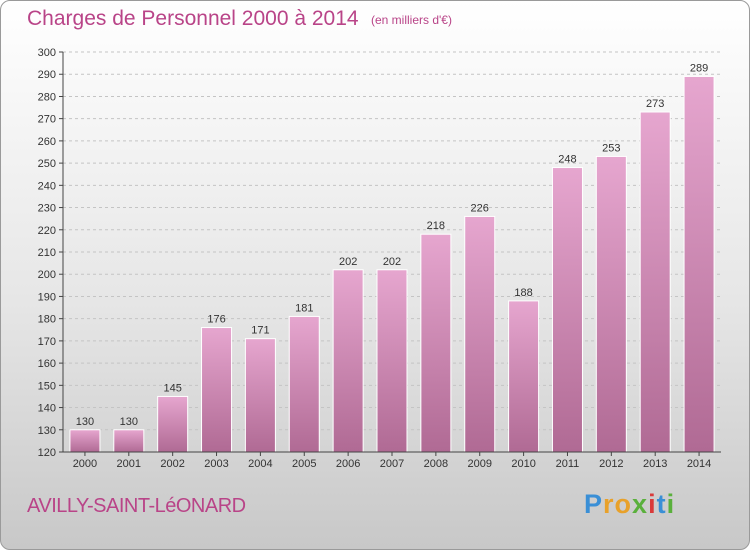 The width and height of the screenshot is (750, 550). What do you see at coordinates (655, 104) in the screenshot?
I see `value-label: 273` at bounding box center [655, 104].